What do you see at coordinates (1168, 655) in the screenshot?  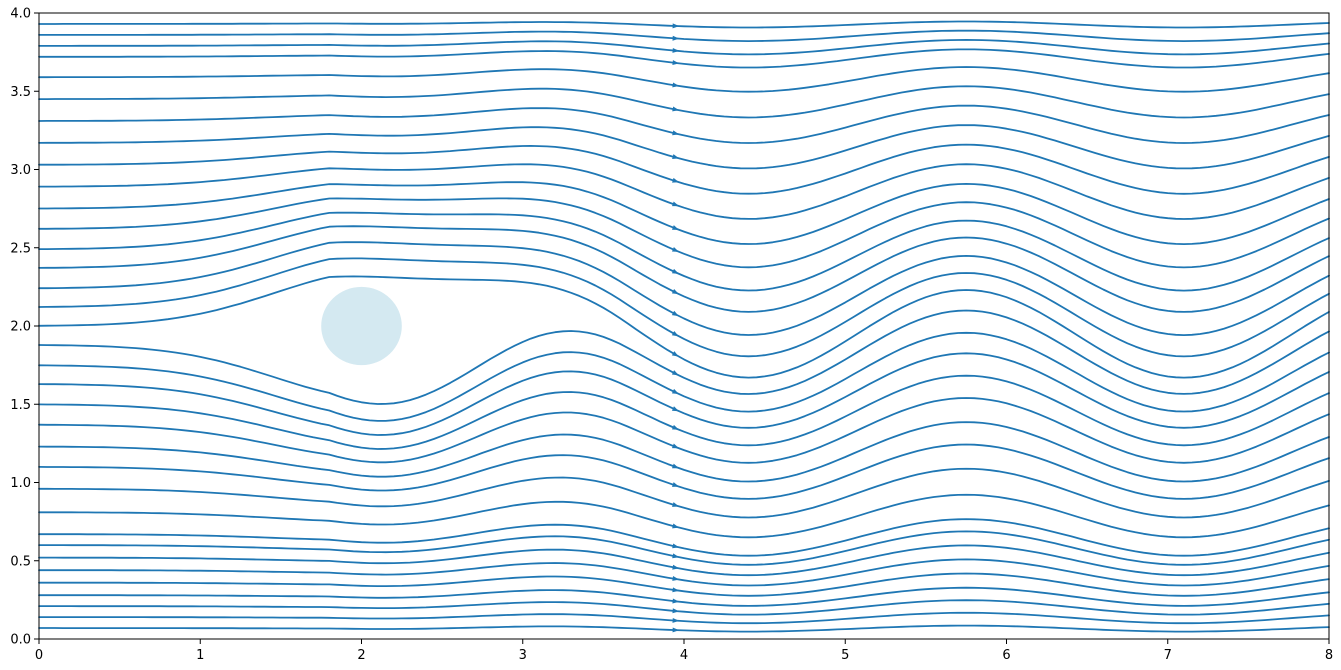 I see `x-tick-label: 7` at bounding box center [1168, 655].